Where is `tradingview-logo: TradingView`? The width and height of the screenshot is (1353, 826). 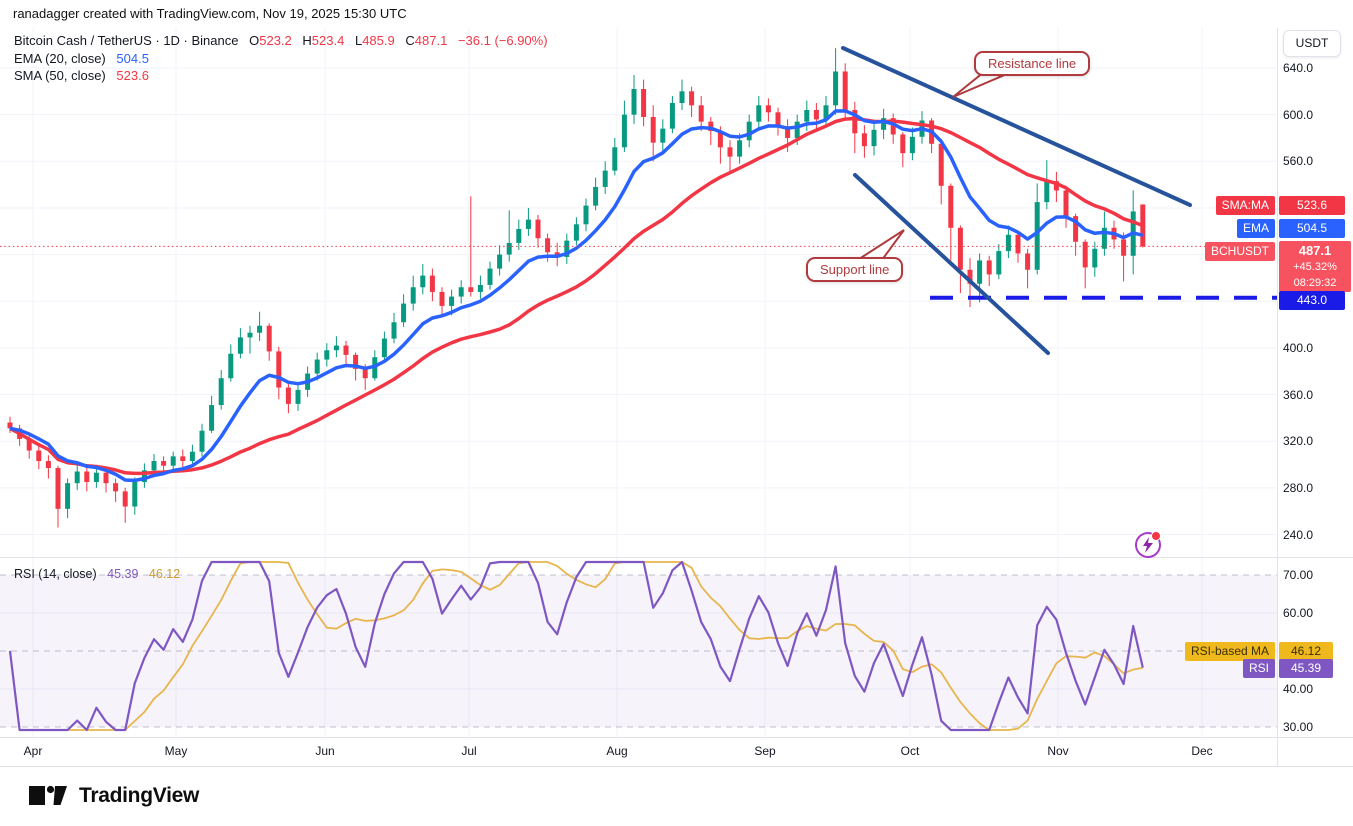 tradingview-logo: TradingView is located at coordinates (113, 796).